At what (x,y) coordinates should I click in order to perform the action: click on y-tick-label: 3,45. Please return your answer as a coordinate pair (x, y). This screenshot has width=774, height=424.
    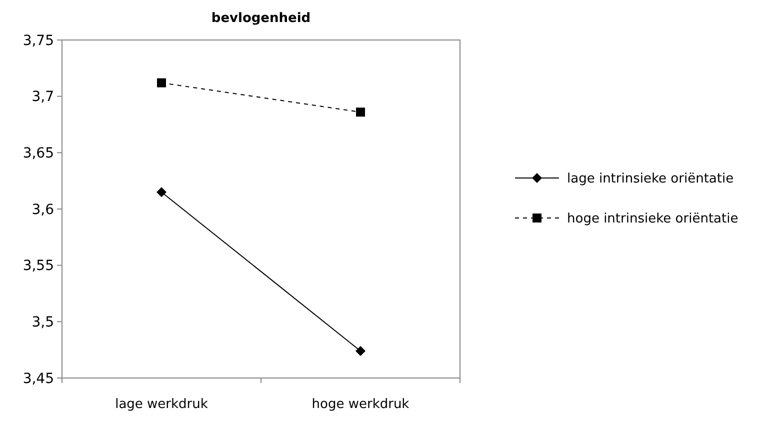
    Looking at the image, I should click on (38, 378).